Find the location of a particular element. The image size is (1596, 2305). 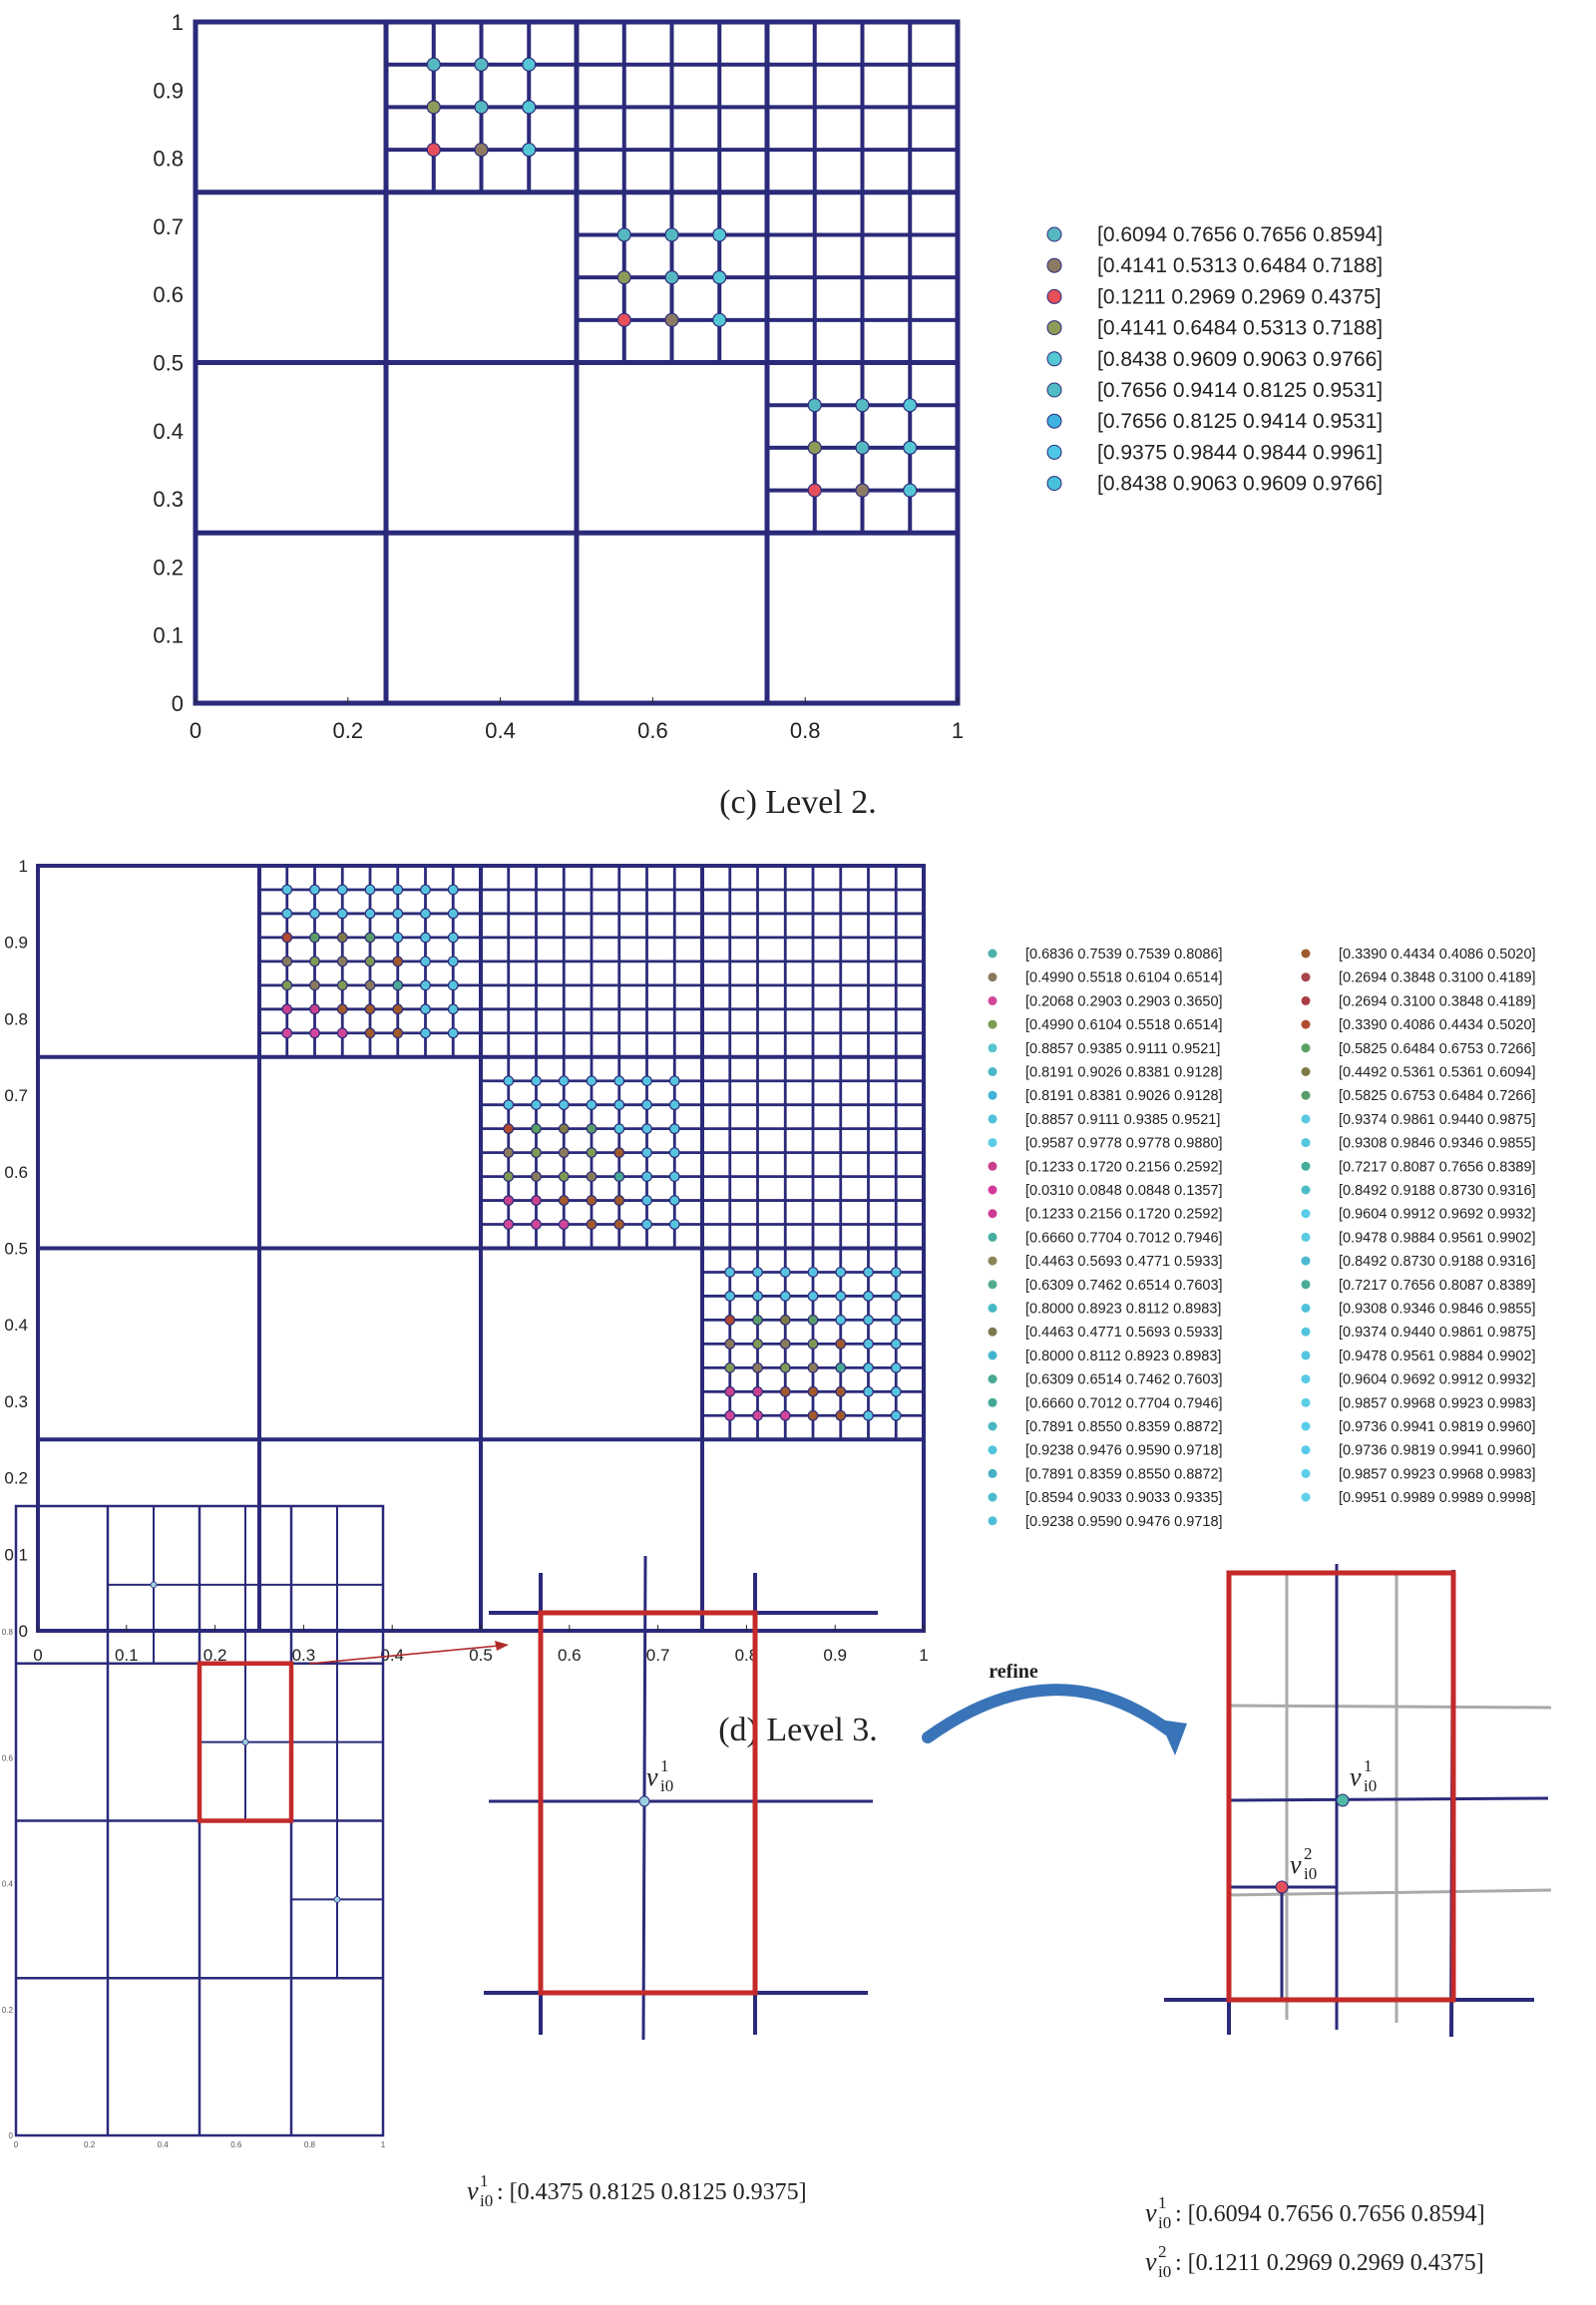

vertex-marker-v2 is located at coordinates (1282, 1887).